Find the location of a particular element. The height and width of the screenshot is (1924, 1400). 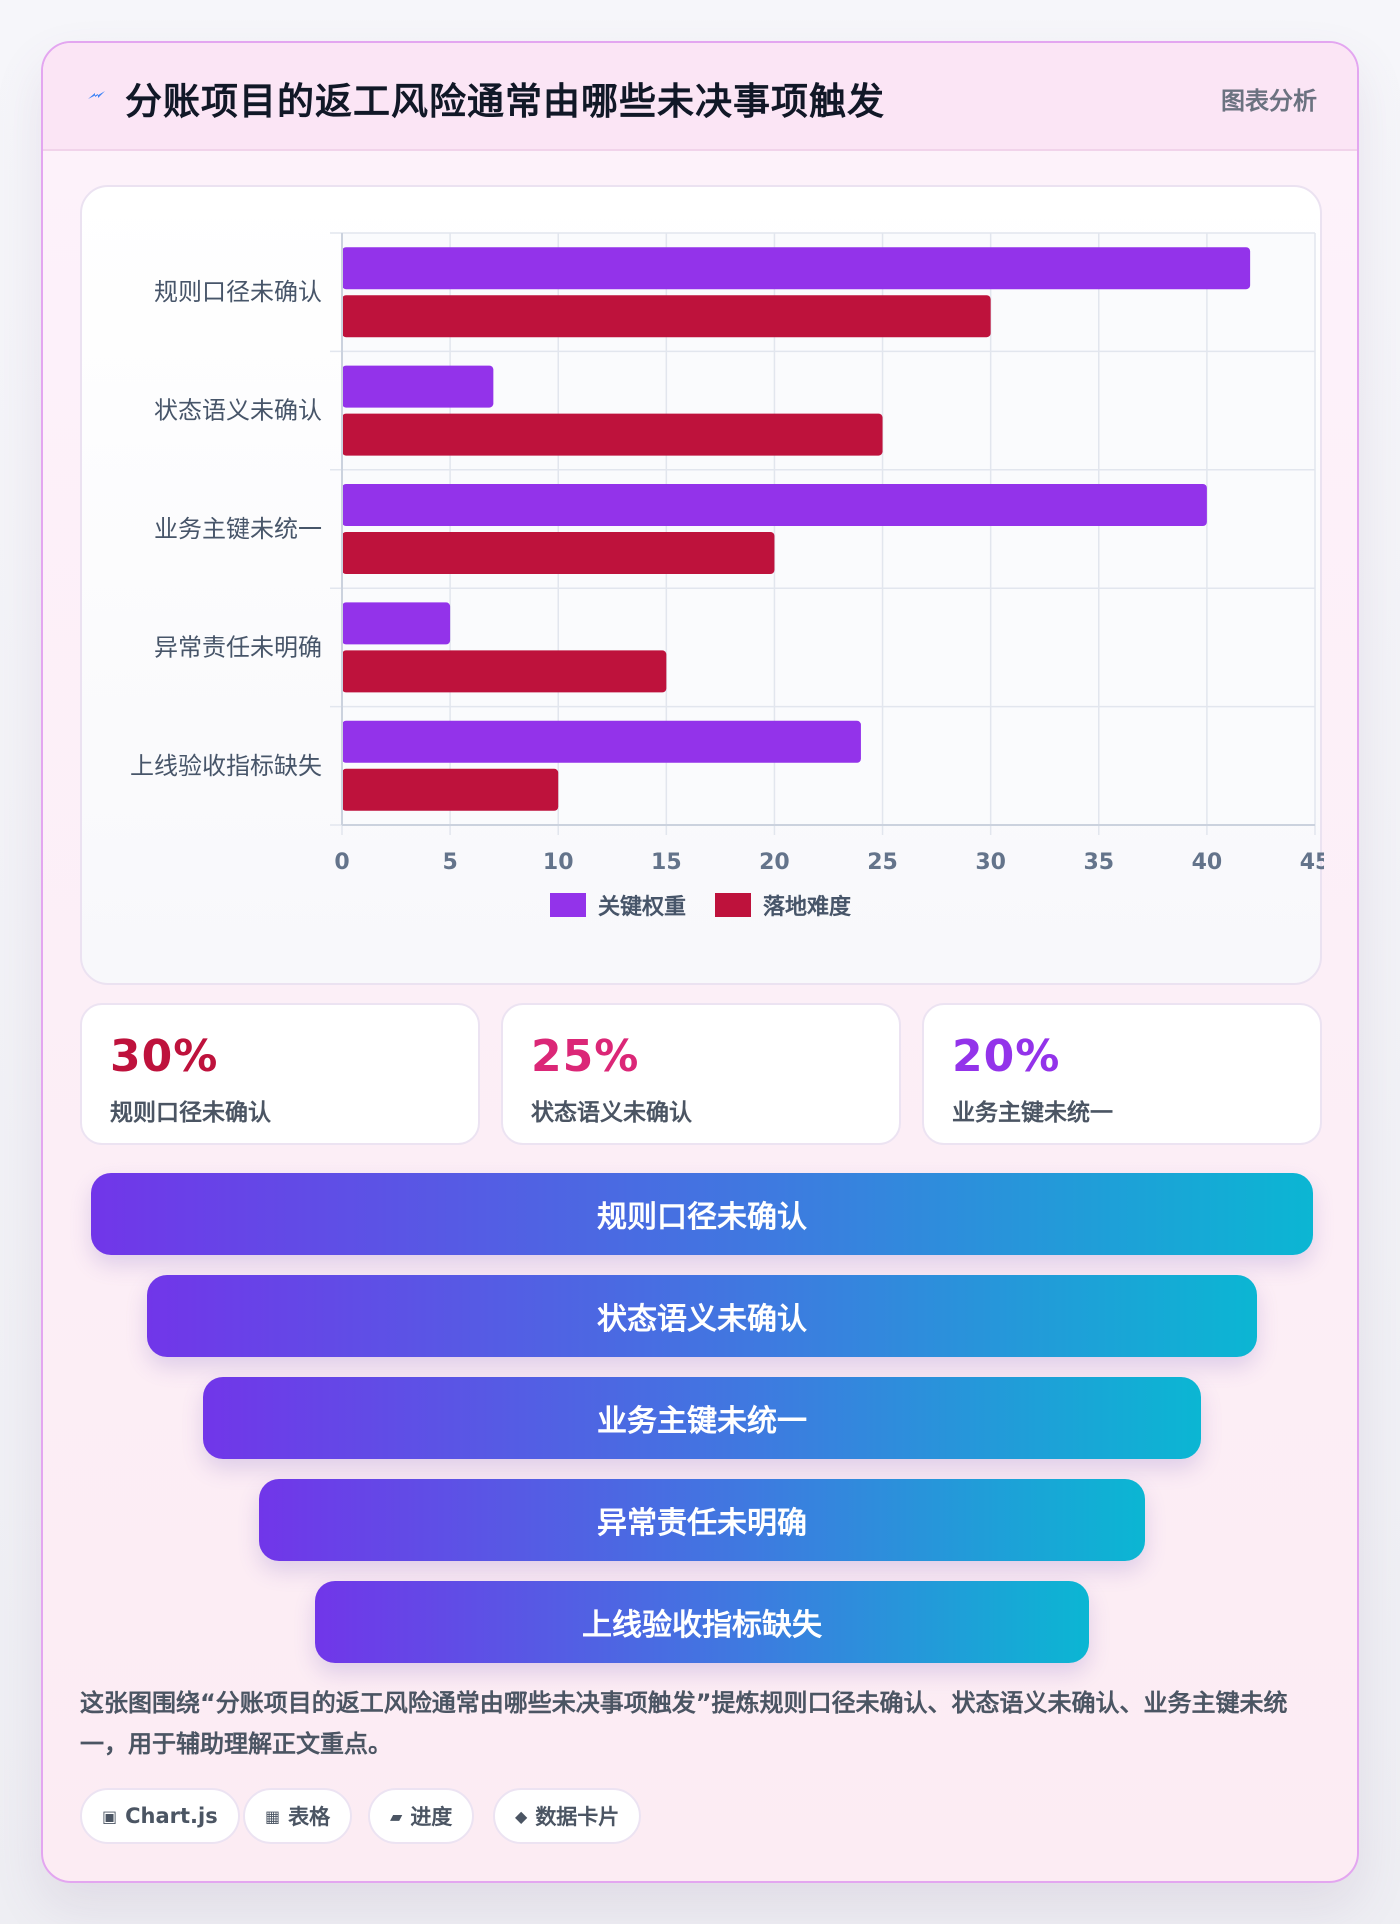

lightning-icon is located at coordinates (96, 95).